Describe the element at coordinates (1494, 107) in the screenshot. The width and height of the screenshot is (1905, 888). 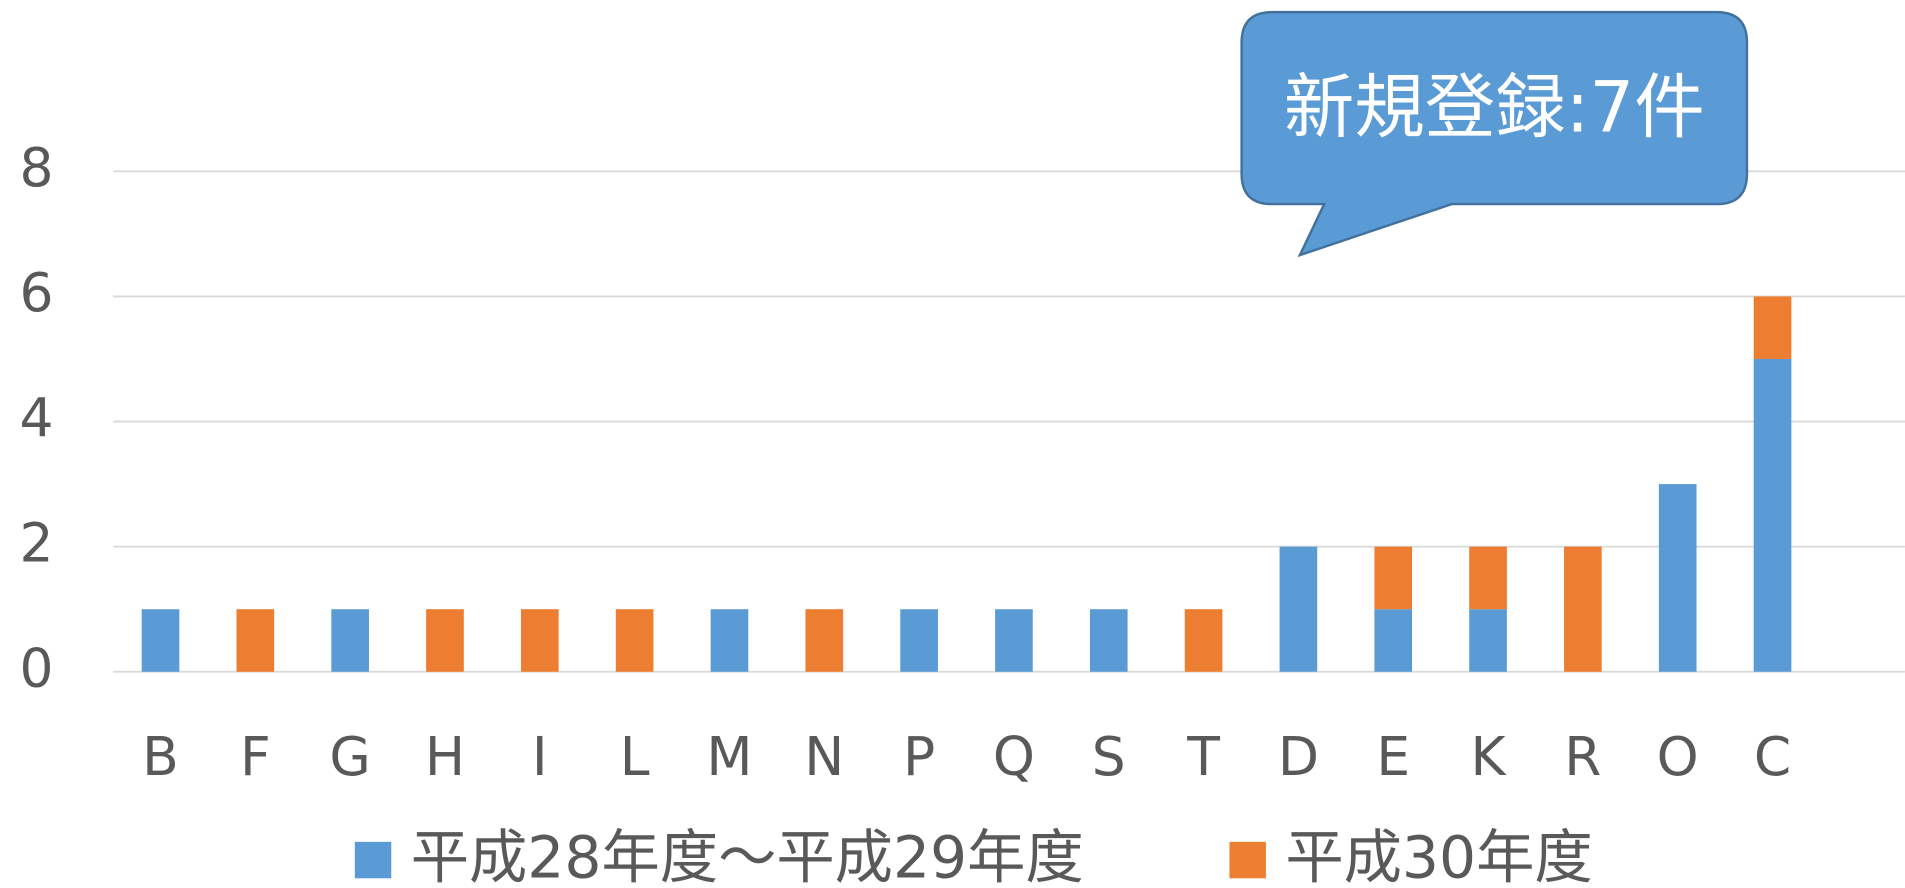
I see `callout-text: 新規登録:7件` at that location.